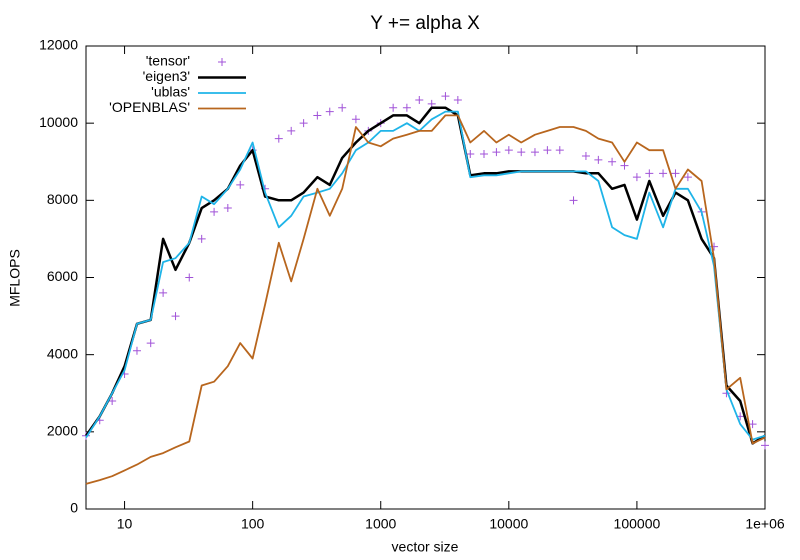 The image size is (800, 560). Describe the element at coordinates (380, 524) in the screenshot. I see `x-tick-label: 1000` at that location.